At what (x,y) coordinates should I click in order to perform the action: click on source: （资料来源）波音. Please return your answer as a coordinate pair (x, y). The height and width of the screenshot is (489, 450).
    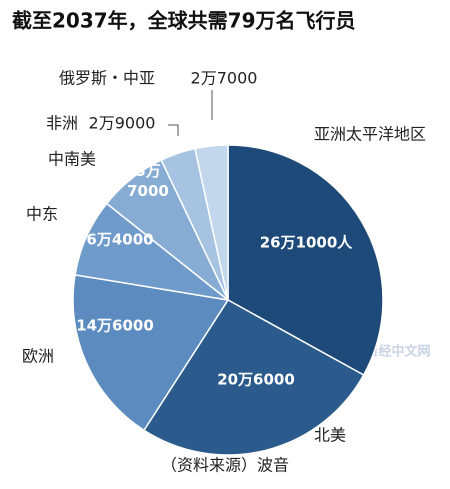
    Looking at the image, I should click on (225, 465).